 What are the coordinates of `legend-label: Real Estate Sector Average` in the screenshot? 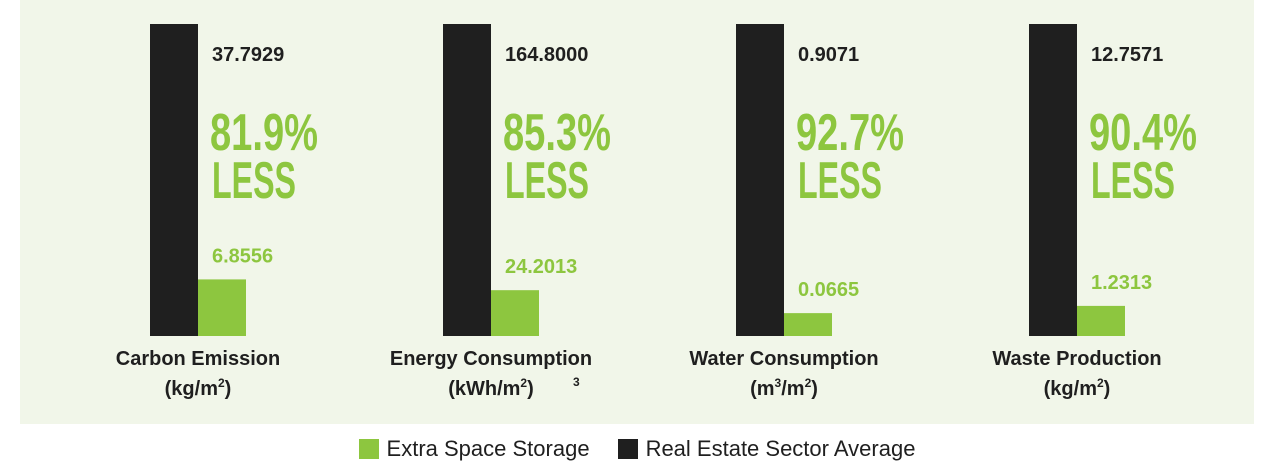 It's located at (780, 448).